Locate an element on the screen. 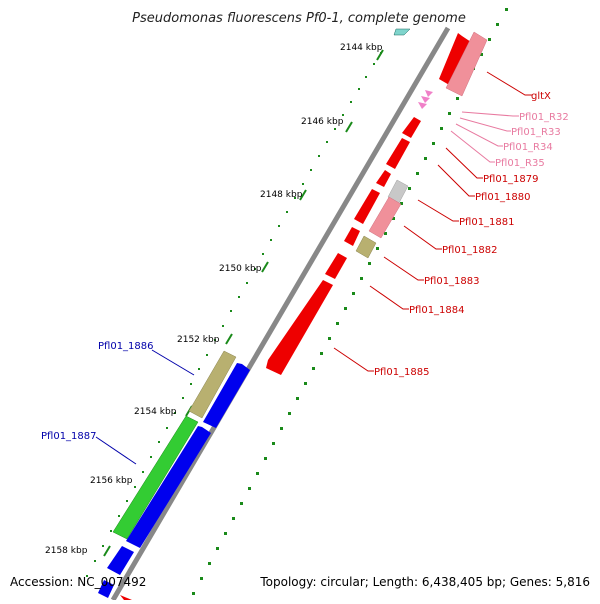  gltX-feature is located at coordinates (455, 59).